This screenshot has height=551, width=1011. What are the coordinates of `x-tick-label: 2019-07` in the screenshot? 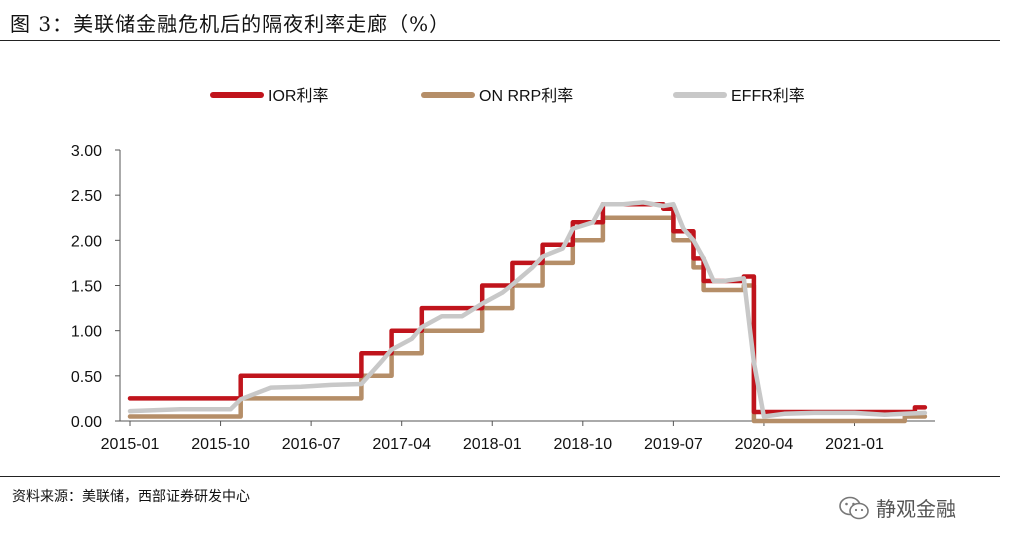 It's located at (673, 444).